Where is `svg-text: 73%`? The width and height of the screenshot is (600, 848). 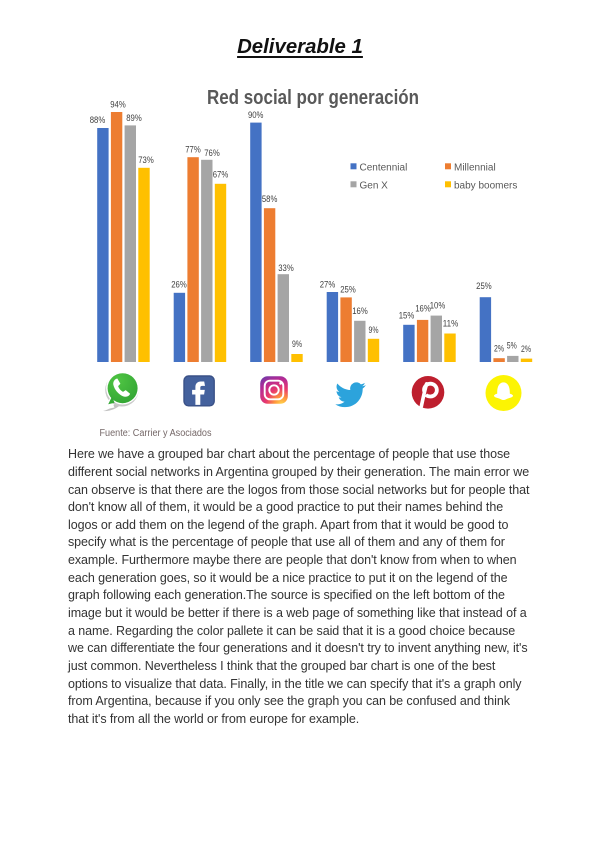
svg-text: 73% is located at coordinates (146, 160).